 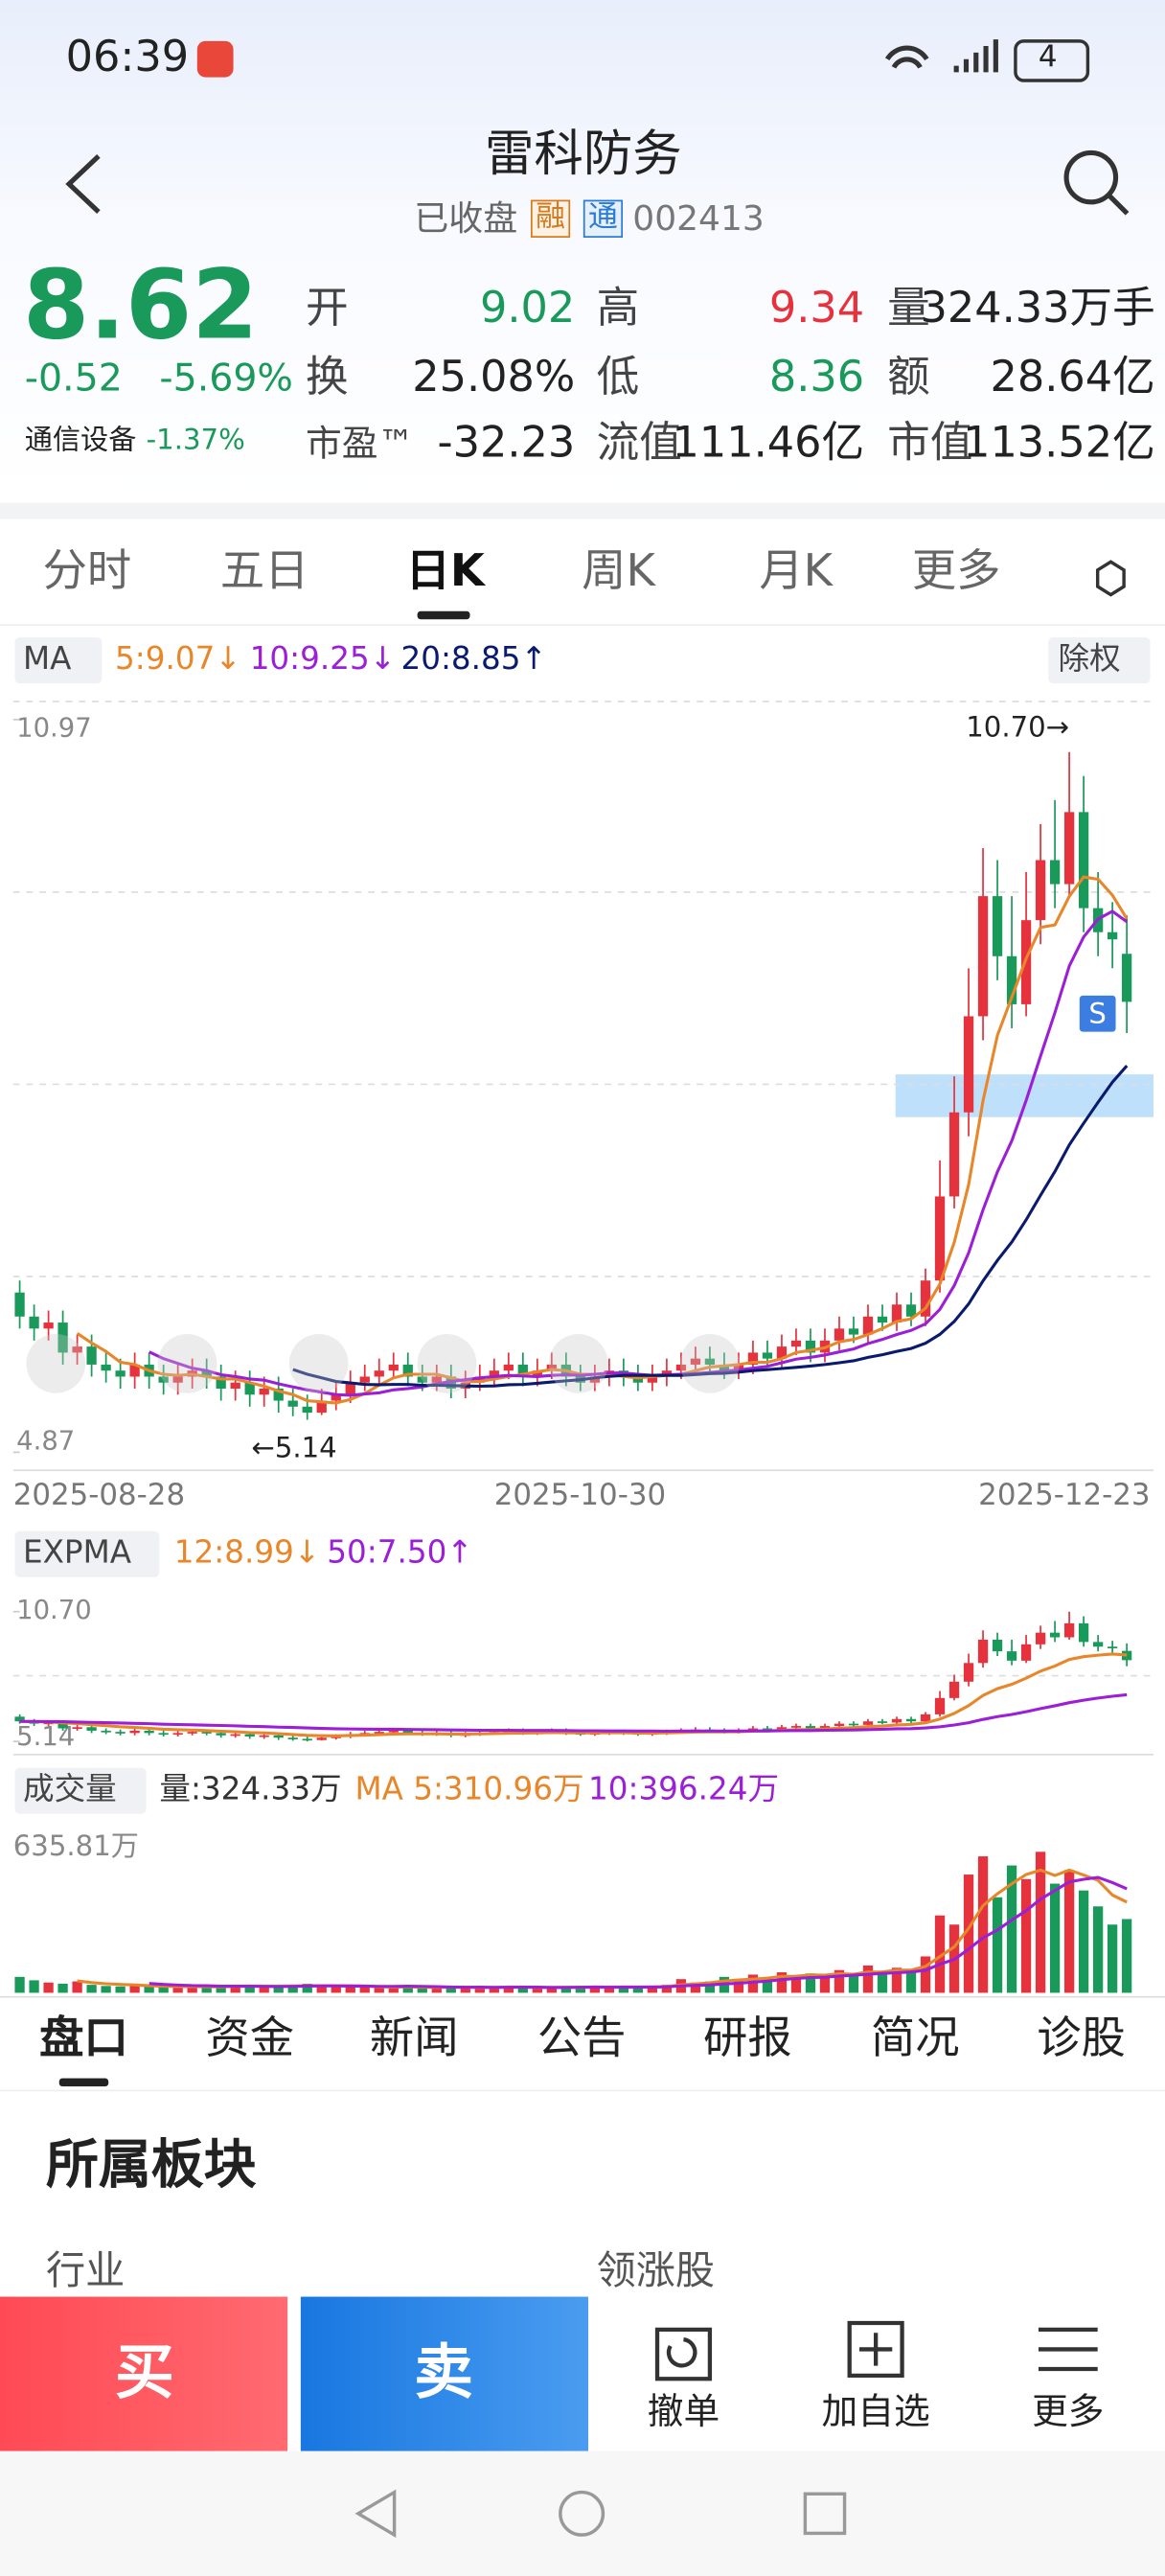 I want to click on buy-button, so click(x=144, y=2373).